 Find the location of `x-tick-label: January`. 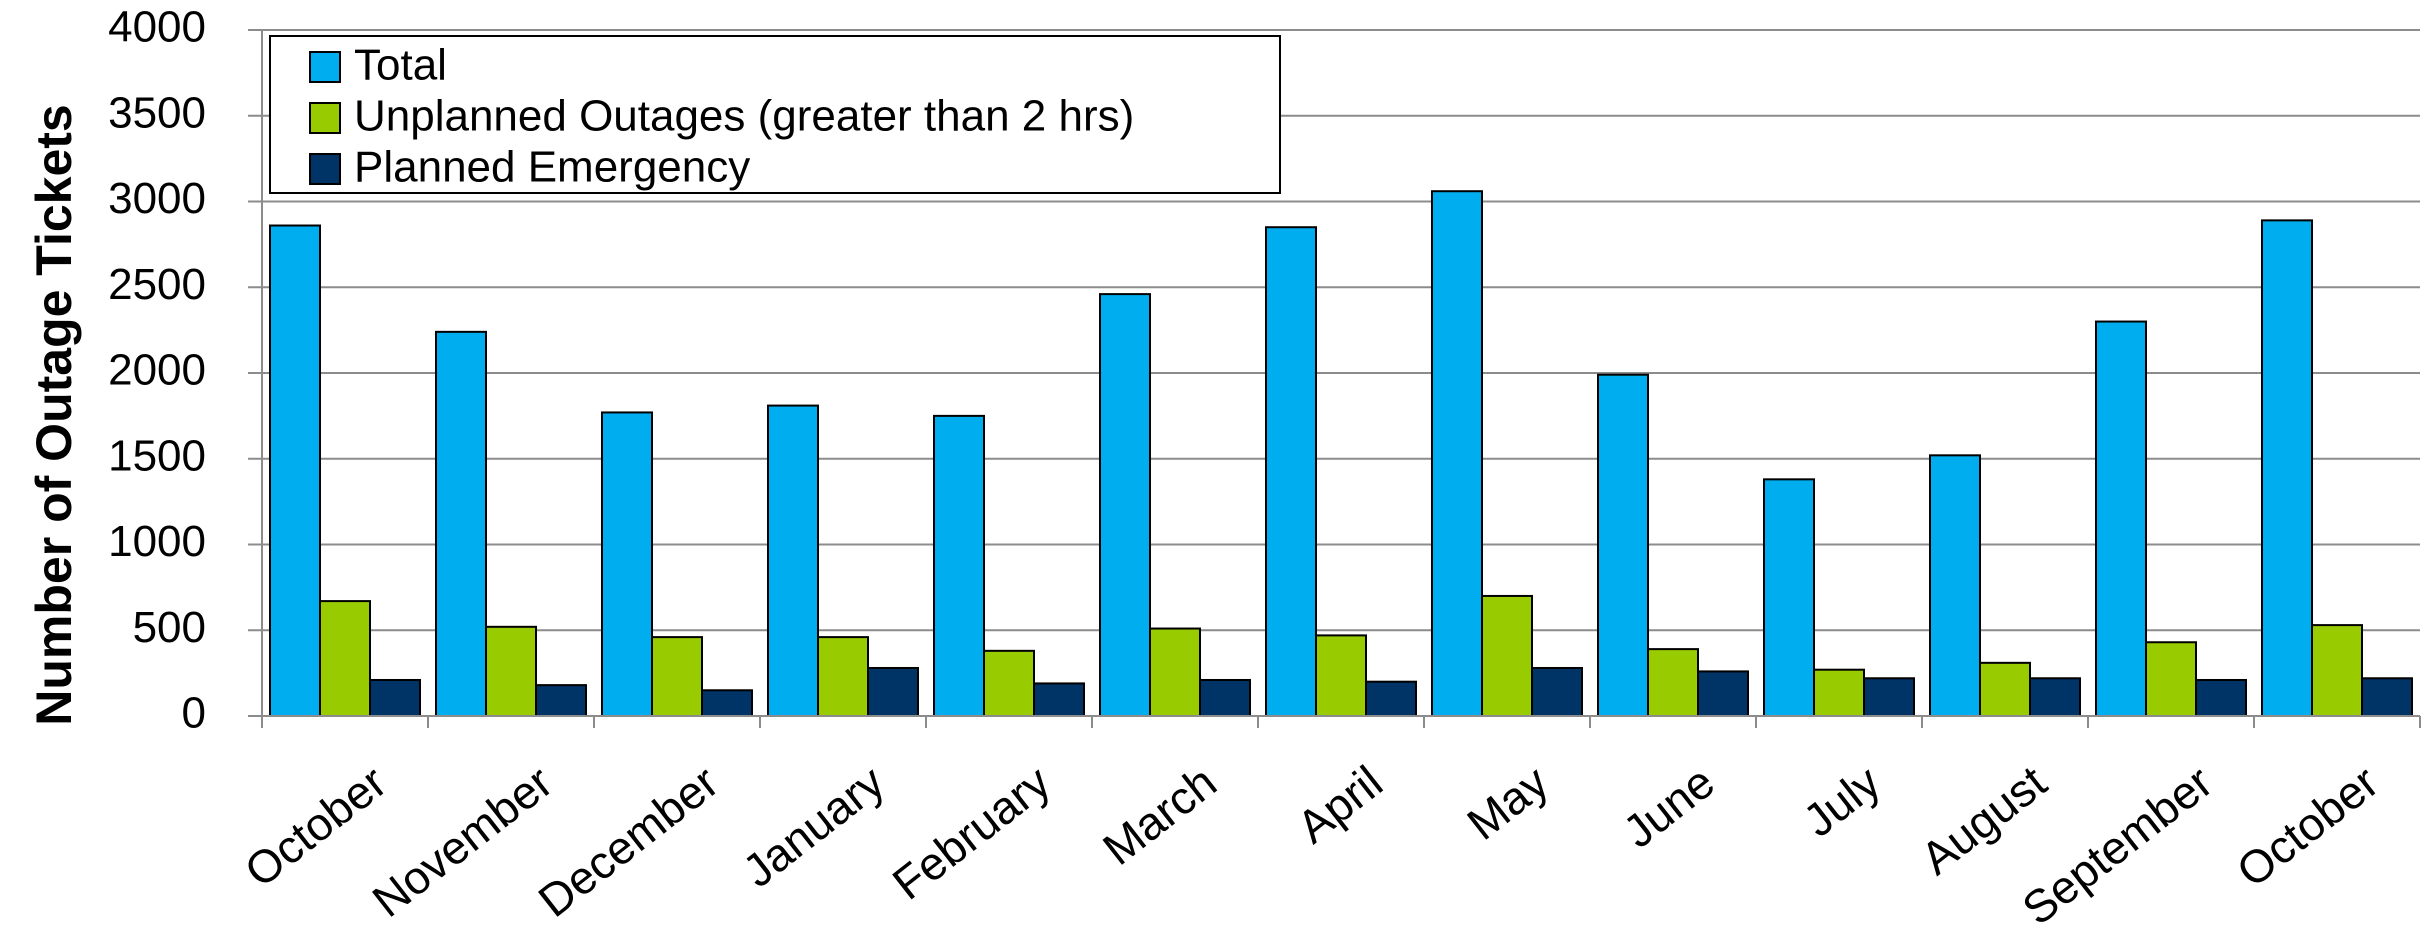

x-tick-label: January is located at coordinates (813, 826).